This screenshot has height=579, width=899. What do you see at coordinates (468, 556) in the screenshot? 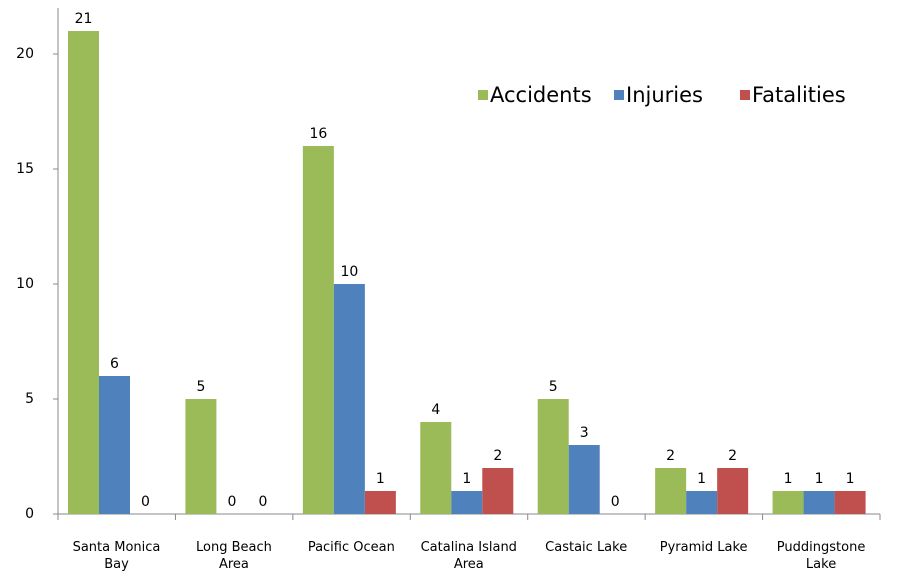
I see `x-tick-label: Catalina Island Area` at bounding box center [468, 556].